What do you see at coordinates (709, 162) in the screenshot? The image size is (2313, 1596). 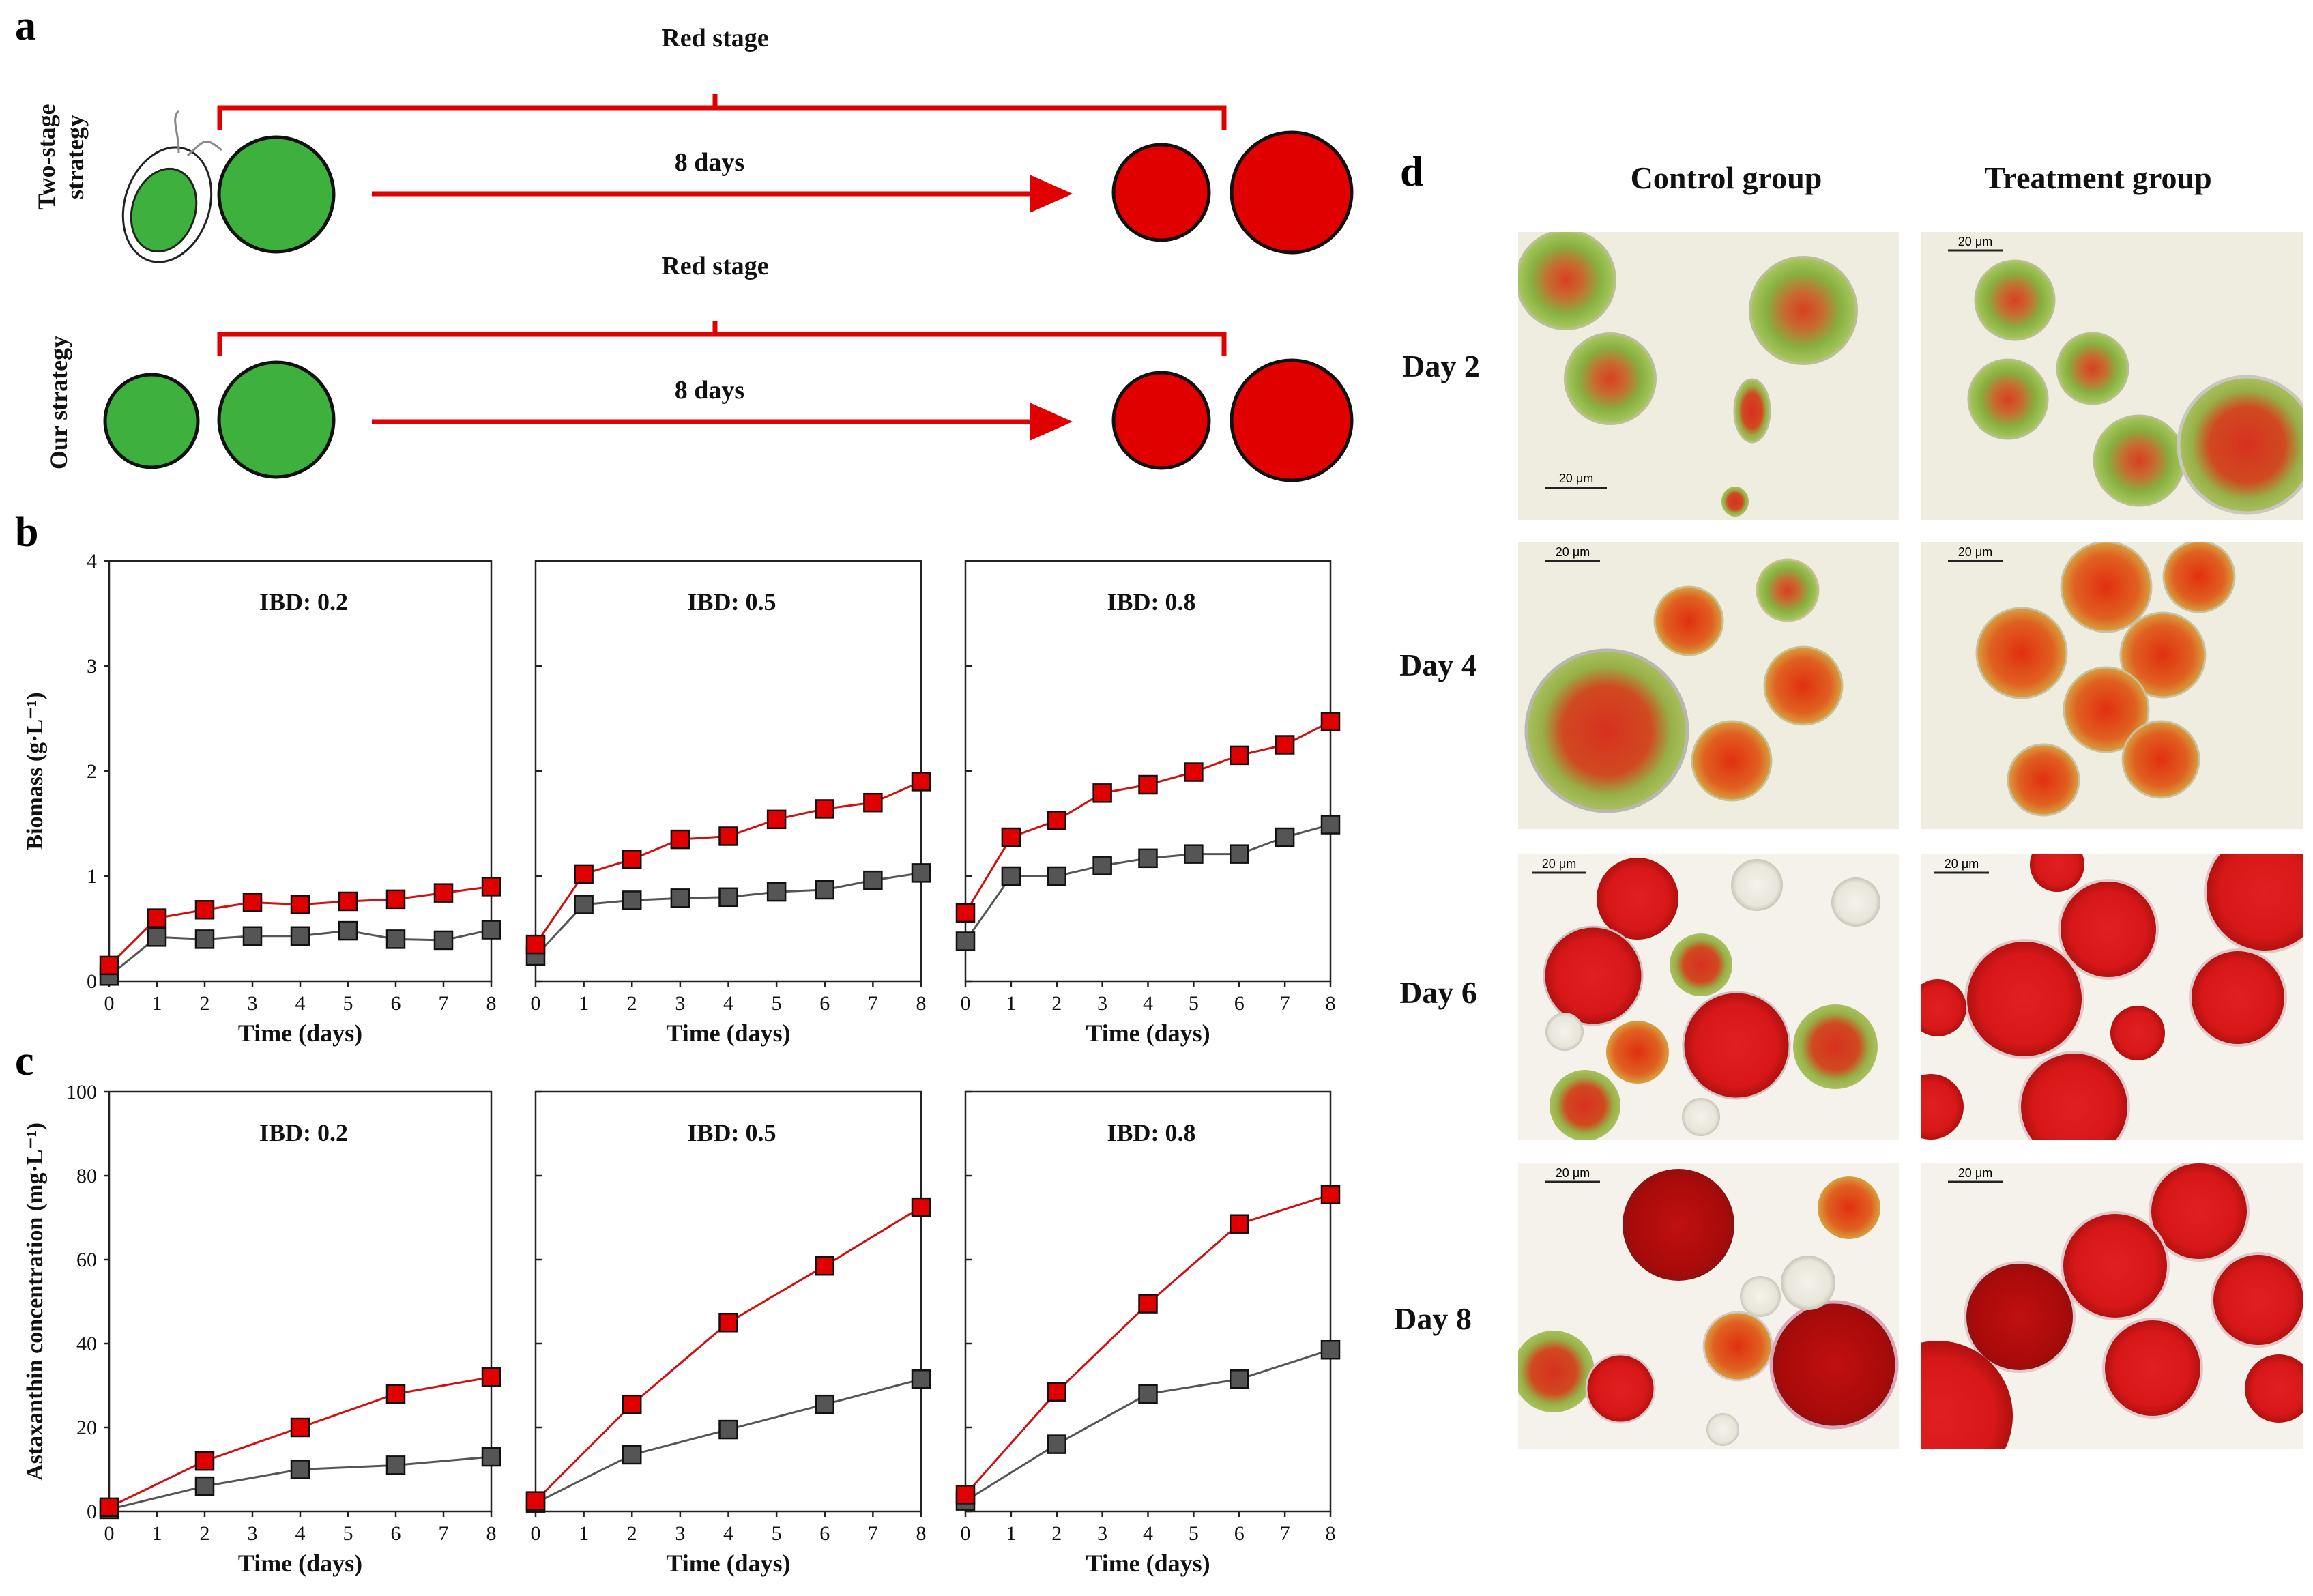 I see `duration-label: 8 days` at bounding box center [709, 162].